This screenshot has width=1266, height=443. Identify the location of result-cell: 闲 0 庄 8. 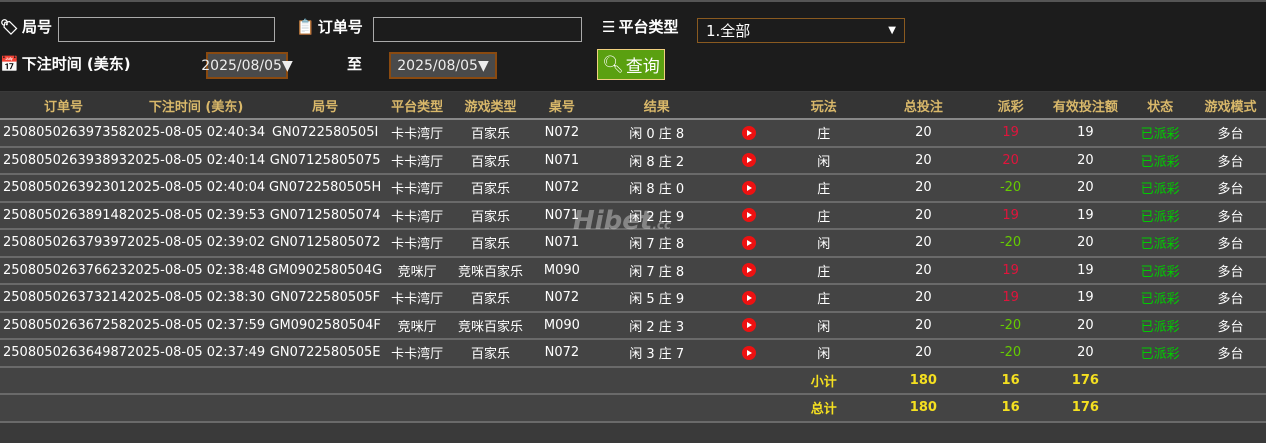
(656, 133).